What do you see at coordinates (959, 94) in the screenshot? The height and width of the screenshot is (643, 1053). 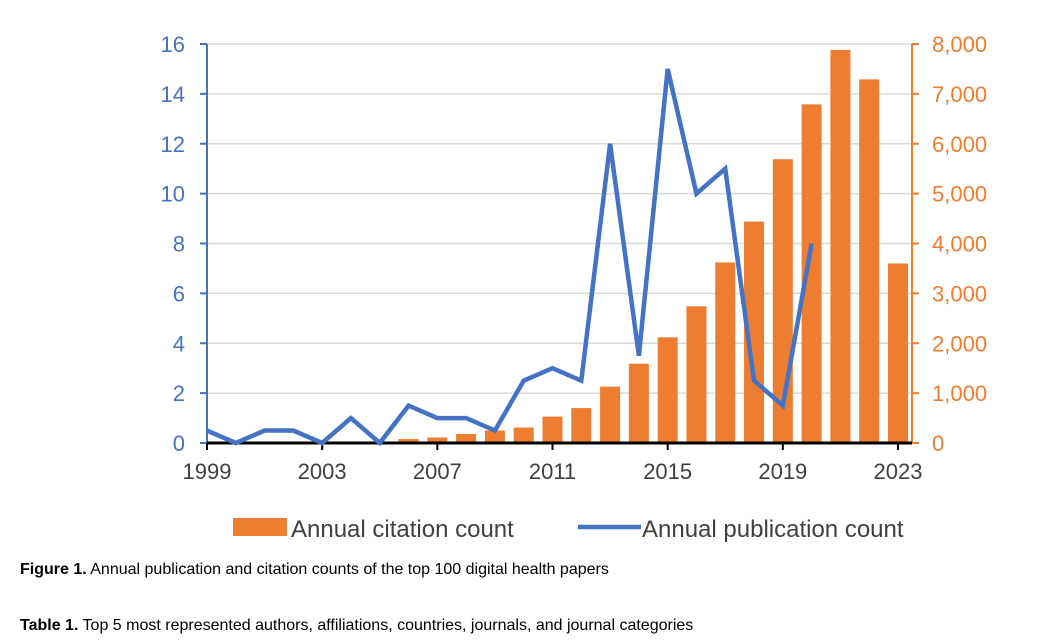 I see `right-tick-label: 7,000` at bounding box center [959, 94].